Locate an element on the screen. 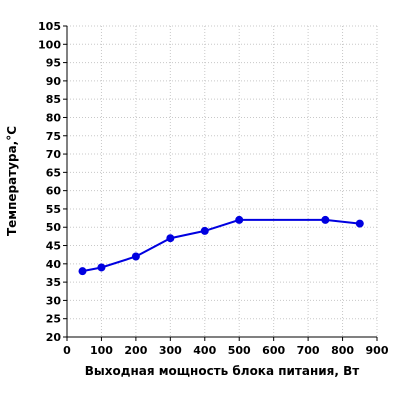  y-tick-label-0: 20 is located at coordinates (54, 337).